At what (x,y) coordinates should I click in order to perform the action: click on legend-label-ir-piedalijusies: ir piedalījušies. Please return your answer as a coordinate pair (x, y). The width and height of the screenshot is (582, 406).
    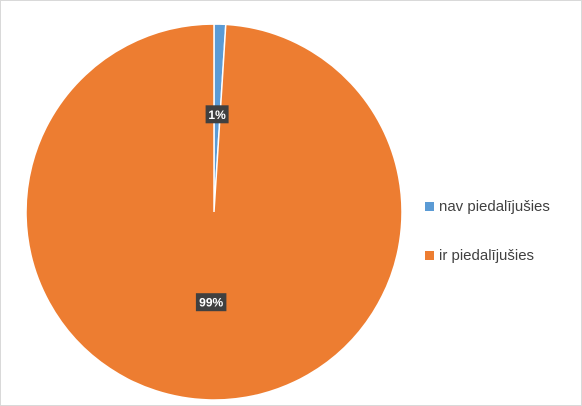
    Looking at the image, I should click on (487, 255).